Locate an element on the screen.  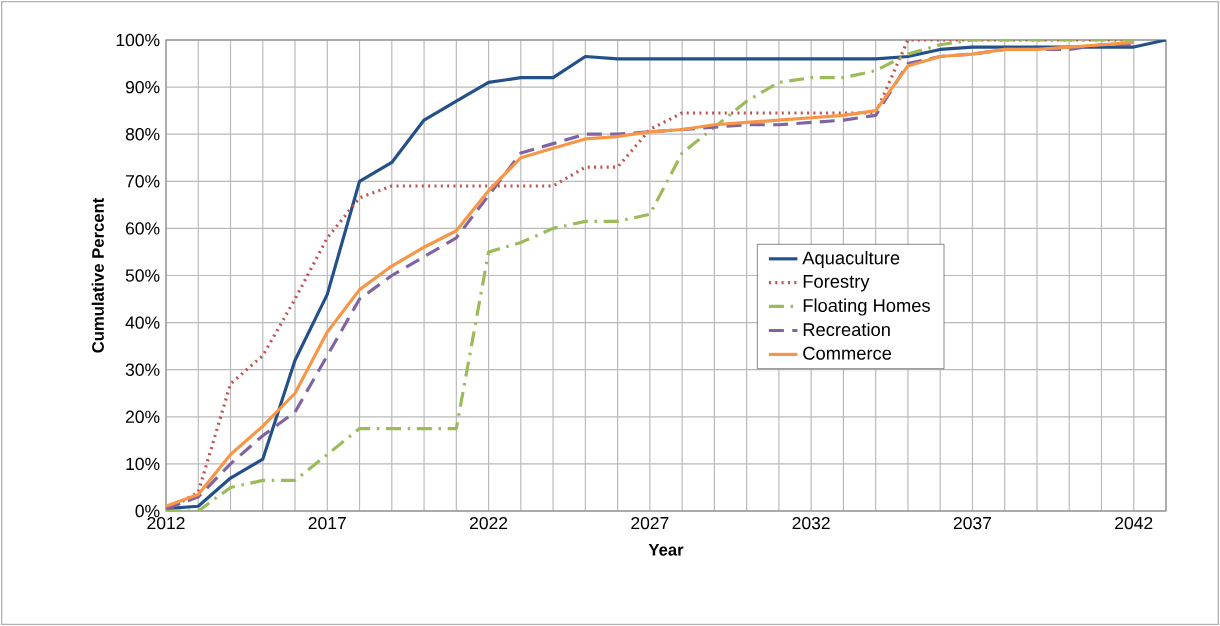
y-tick-label: 70% is located at coordinates (142, 181).